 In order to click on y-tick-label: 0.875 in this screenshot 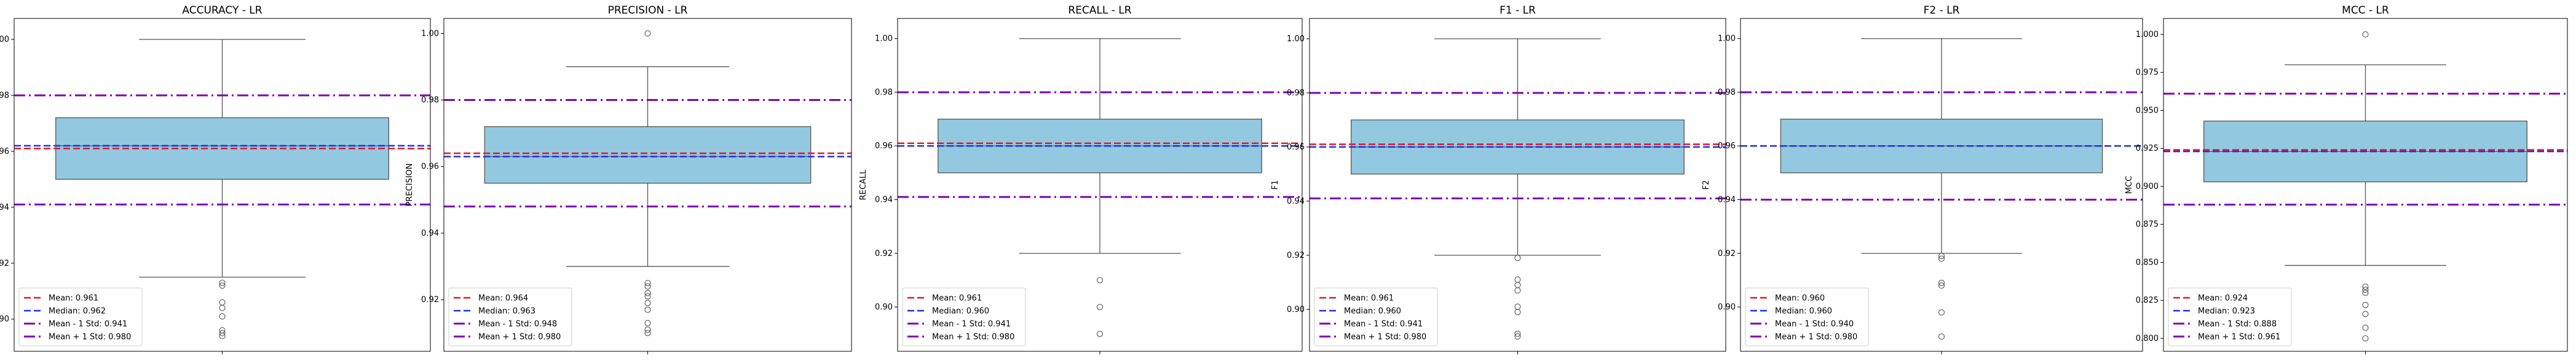, I will do `click(2148, 224)`.